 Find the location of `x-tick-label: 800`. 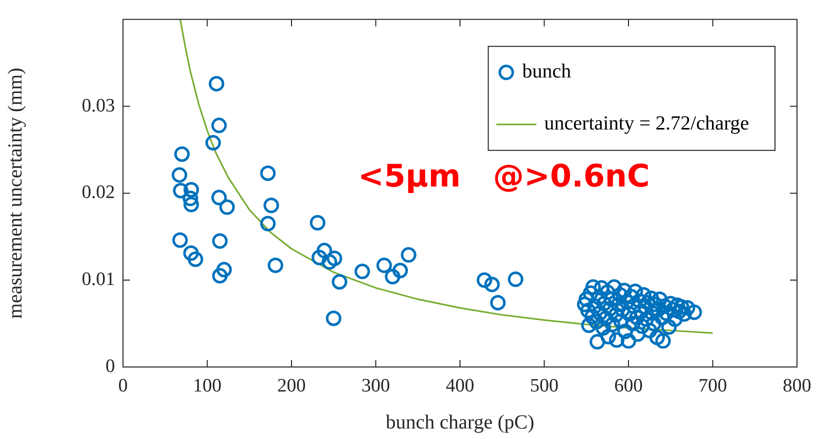

x-tick-label: 800 is located at coordinates (797, 385).